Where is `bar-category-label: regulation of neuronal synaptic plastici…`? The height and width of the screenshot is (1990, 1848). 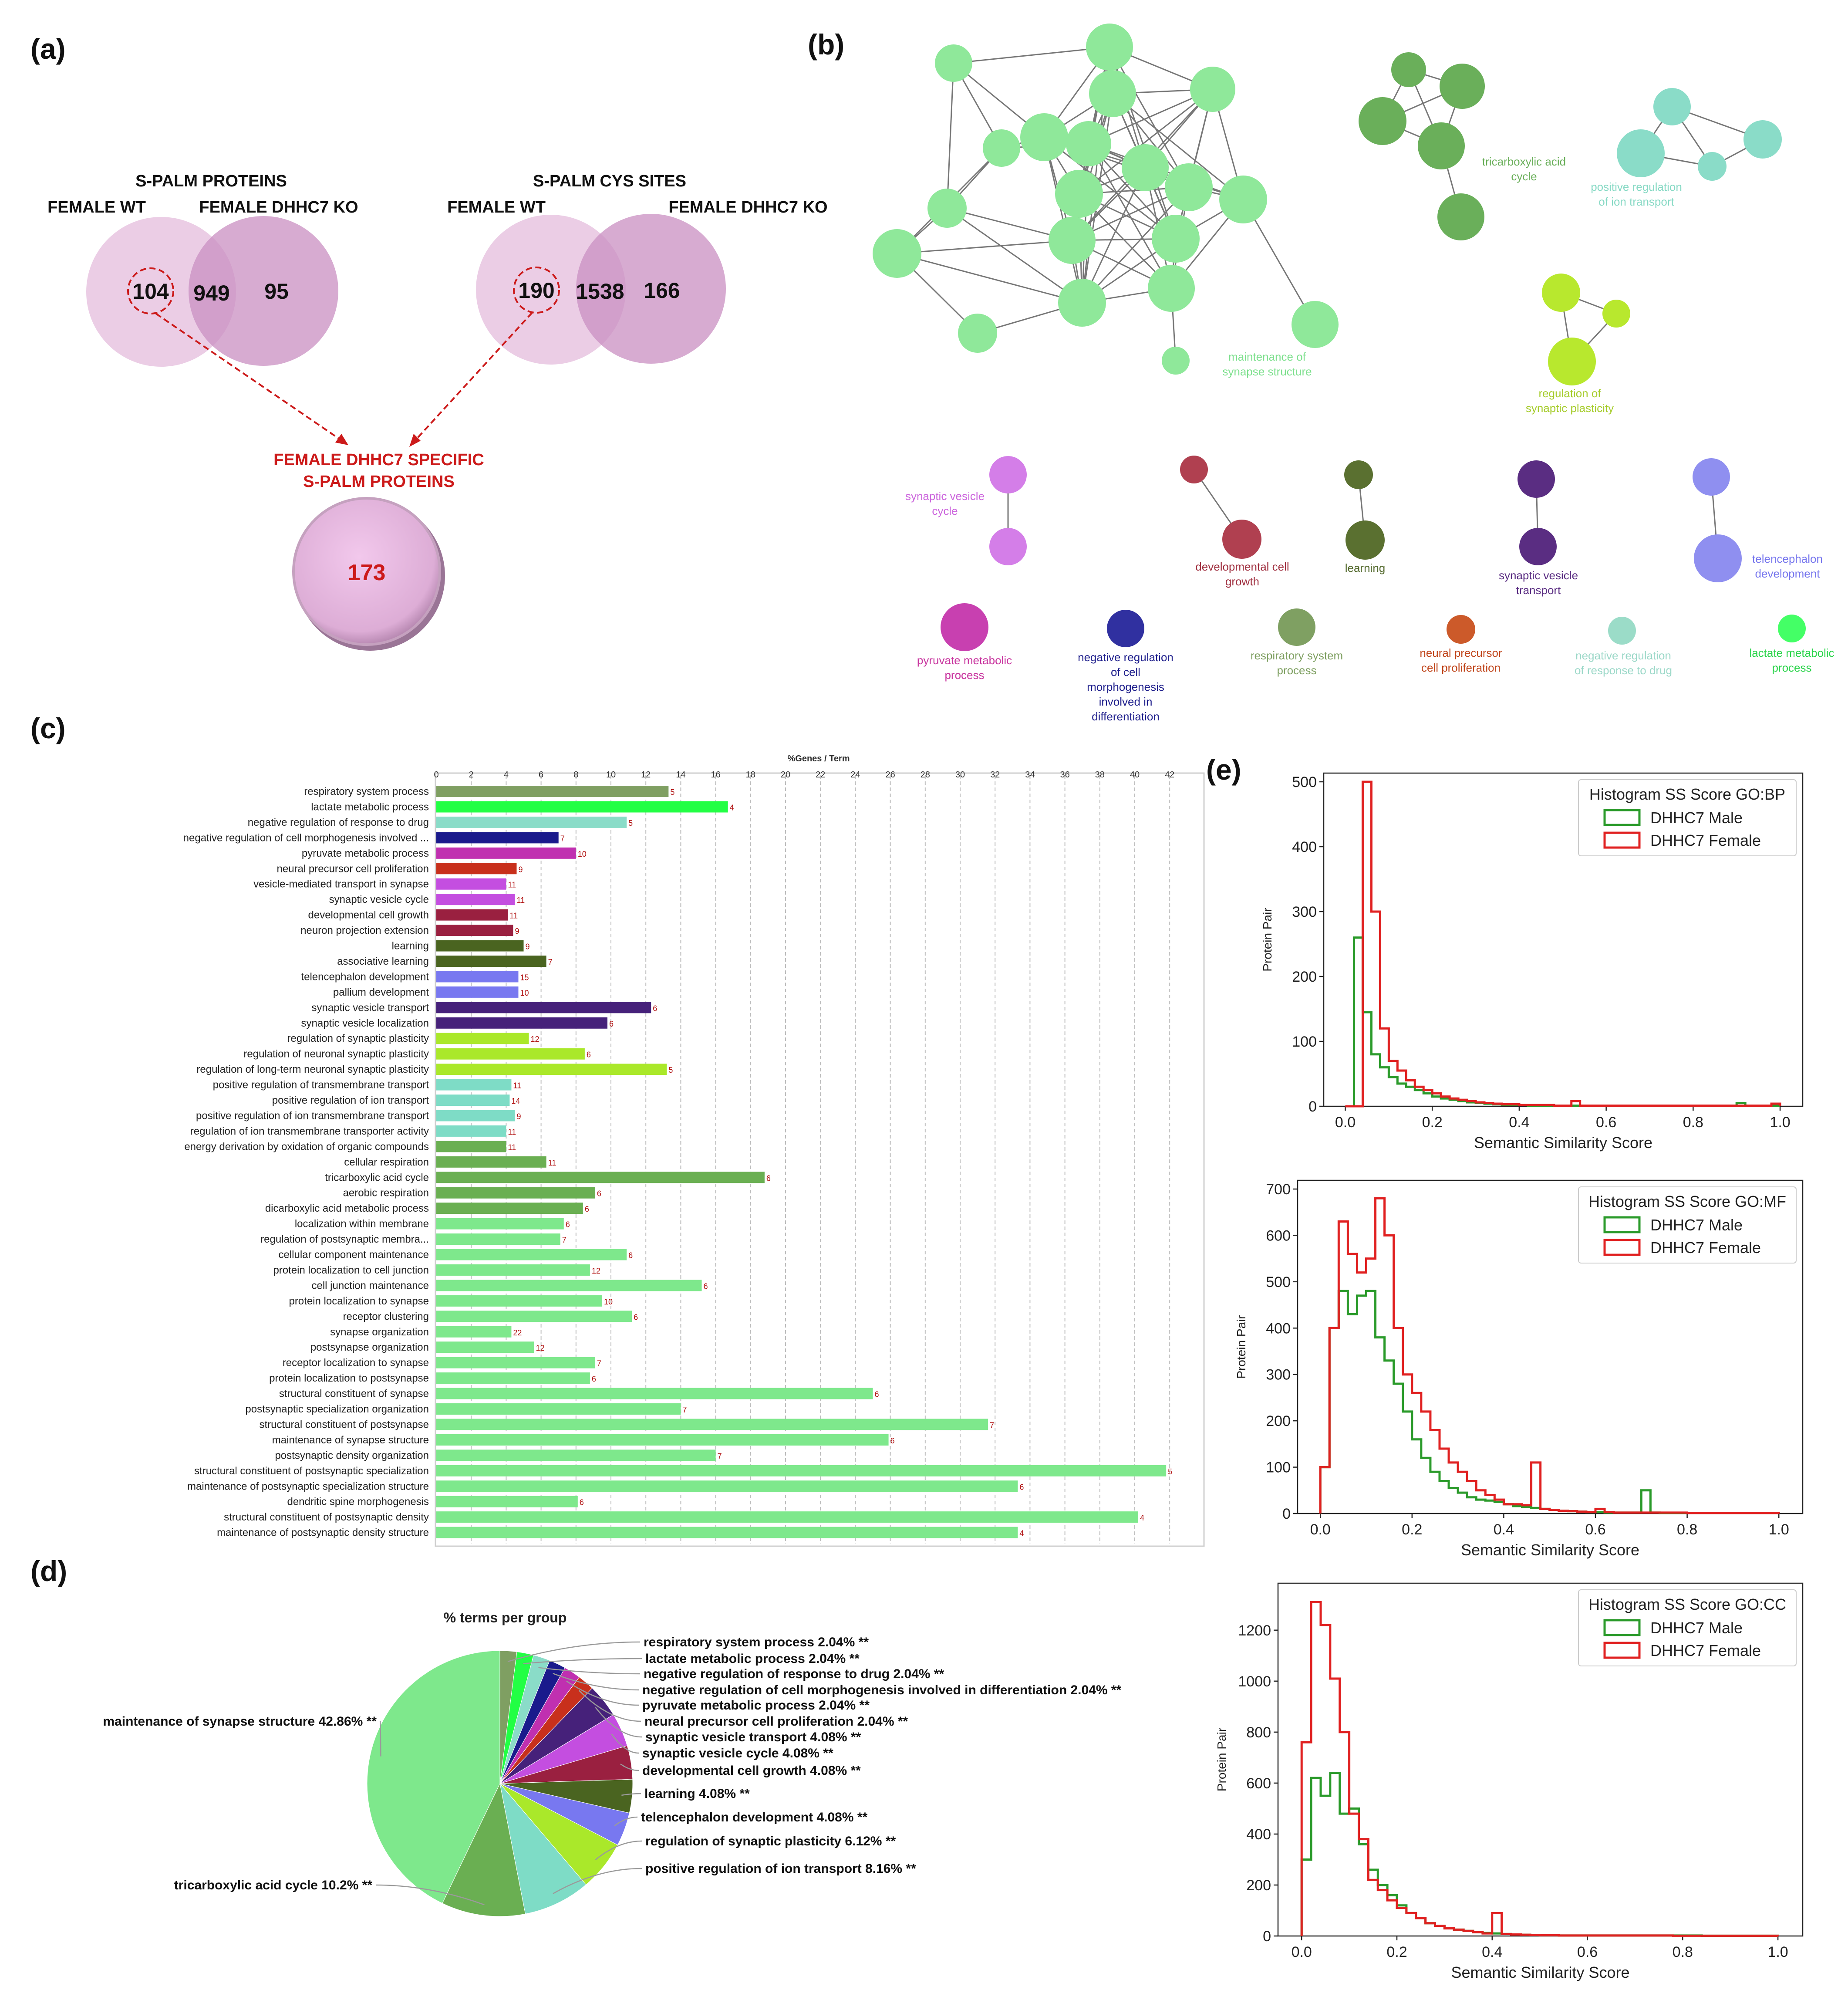 bar-category-label: regulation of neuronal synaptic plastici… is located at coordinates (336, 1054).